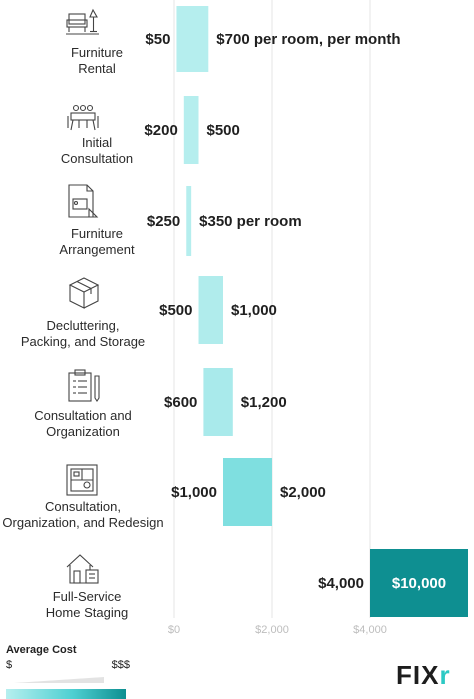 This screenshot has height=699, width=474. What do you see at coordinates (68, 665) in the screenshot?
I see `legend-scale-ends: $ $$$` at bounding box center [68, 665].